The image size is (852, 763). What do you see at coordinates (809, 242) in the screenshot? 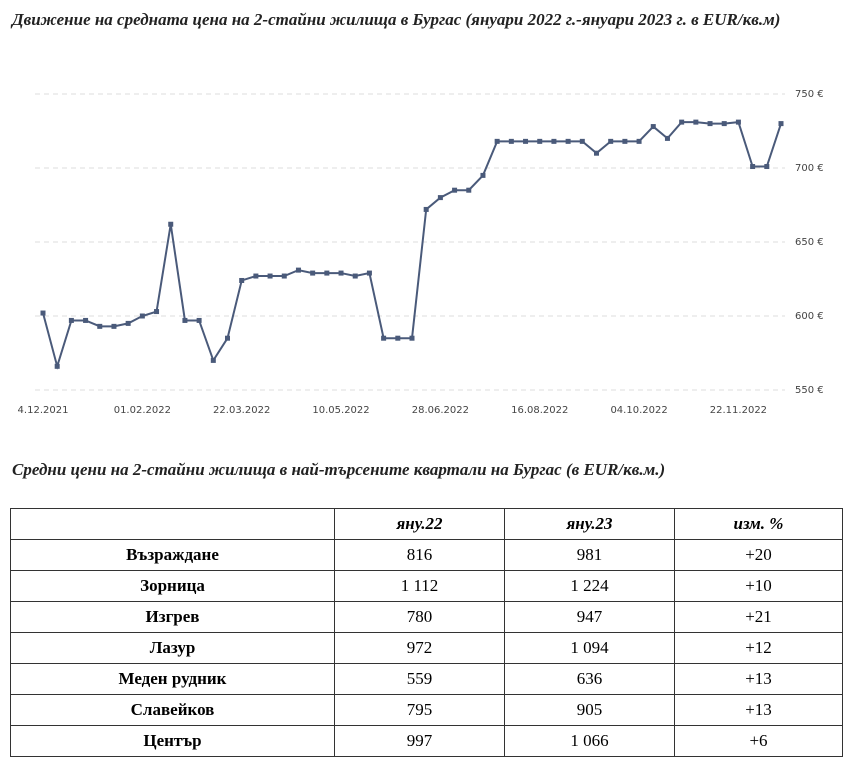
I see `y-tick-label: 650 €` at bounding box center [809, 242].